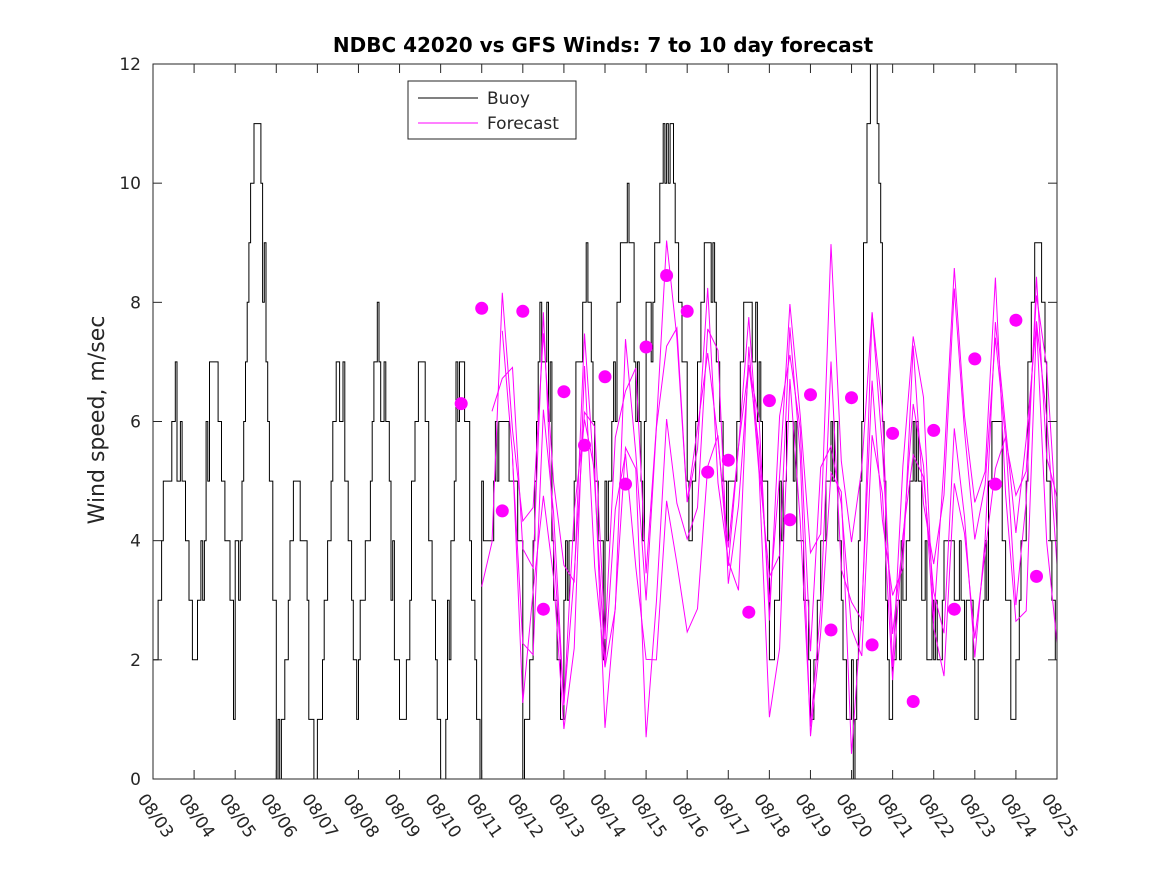  Describe the element at coordinates (135, 780) in the screenshot. I see `y-tick-label: 0` at that location.